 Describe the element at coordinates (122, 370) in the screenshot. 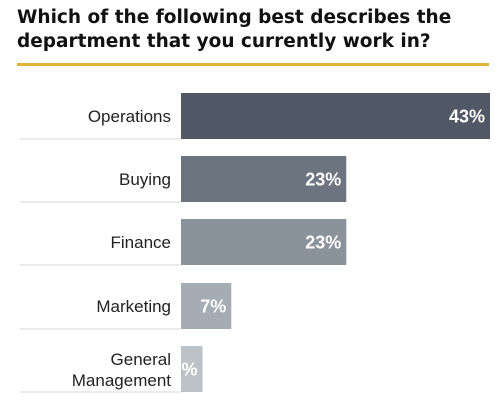

I see `category-label-general-management: General Management` at that location.